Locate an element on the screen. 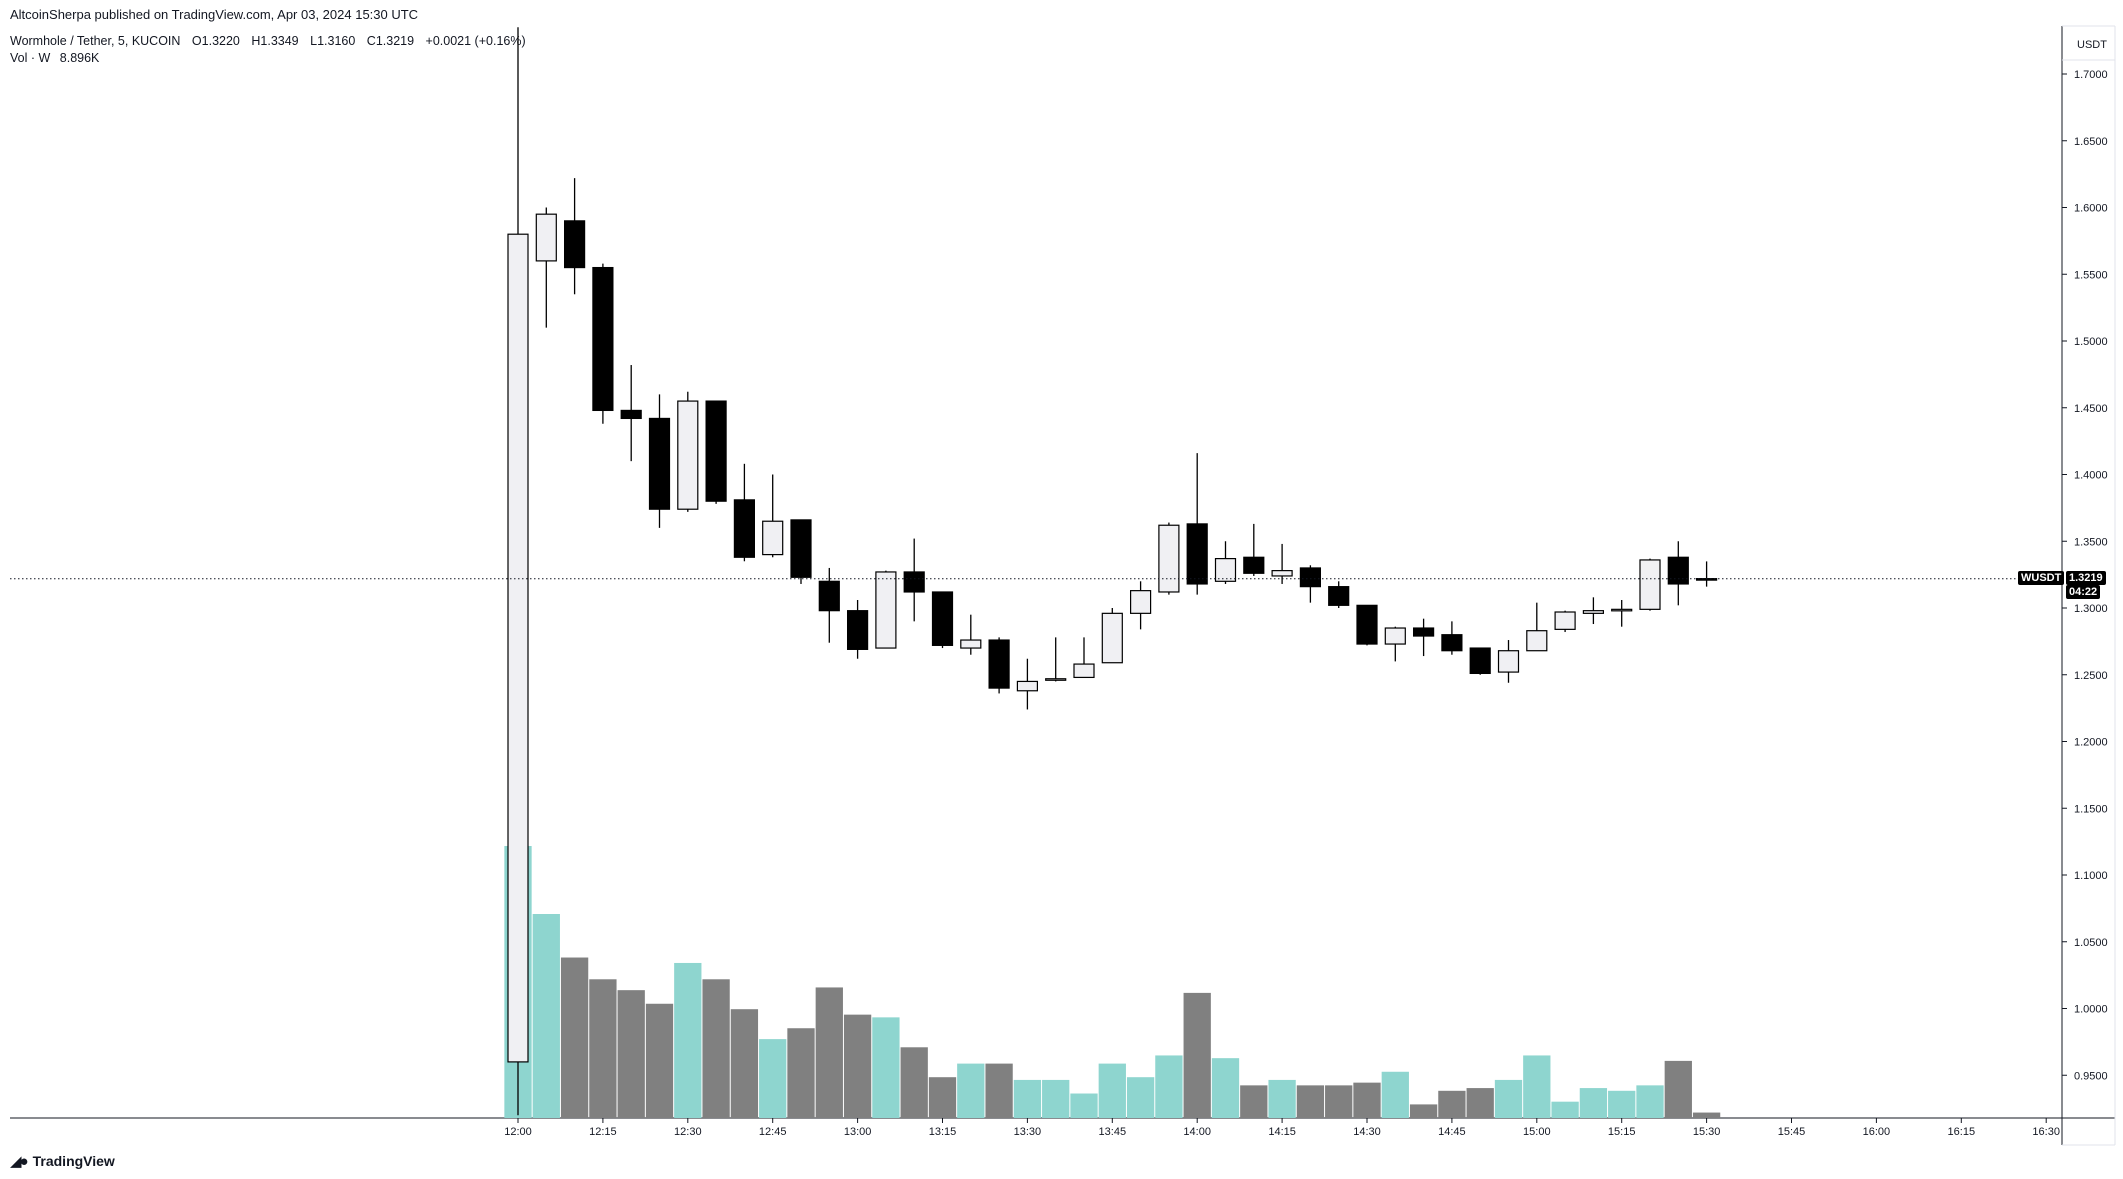  currency-label: USDT is located at coordinates (2092, 45).